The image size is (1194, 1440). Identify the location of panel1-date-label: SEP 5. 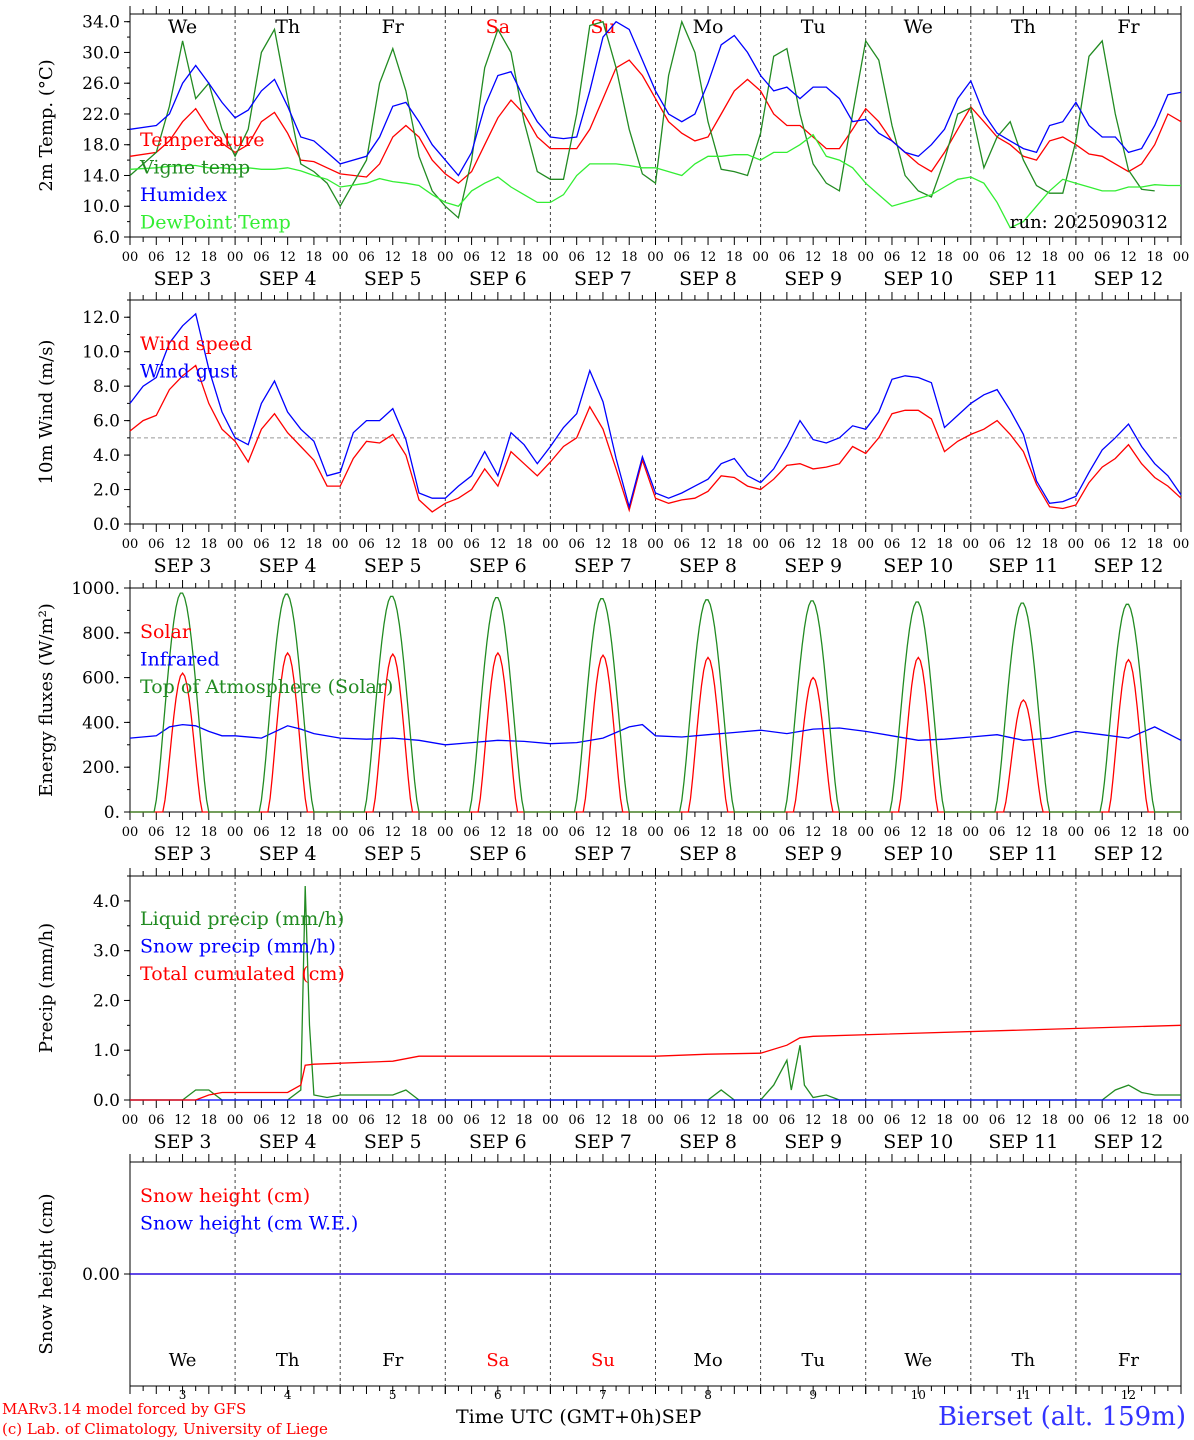
(393, 279).